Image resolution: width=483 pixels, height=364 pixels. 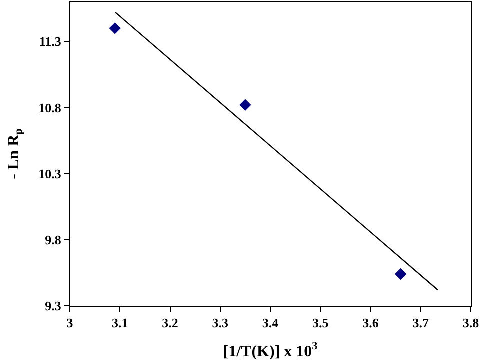 What do you see at coordinates (471, 323) in the screenshot?
I see `x-tick-label: 3.8` at bounding box center [471, 323].